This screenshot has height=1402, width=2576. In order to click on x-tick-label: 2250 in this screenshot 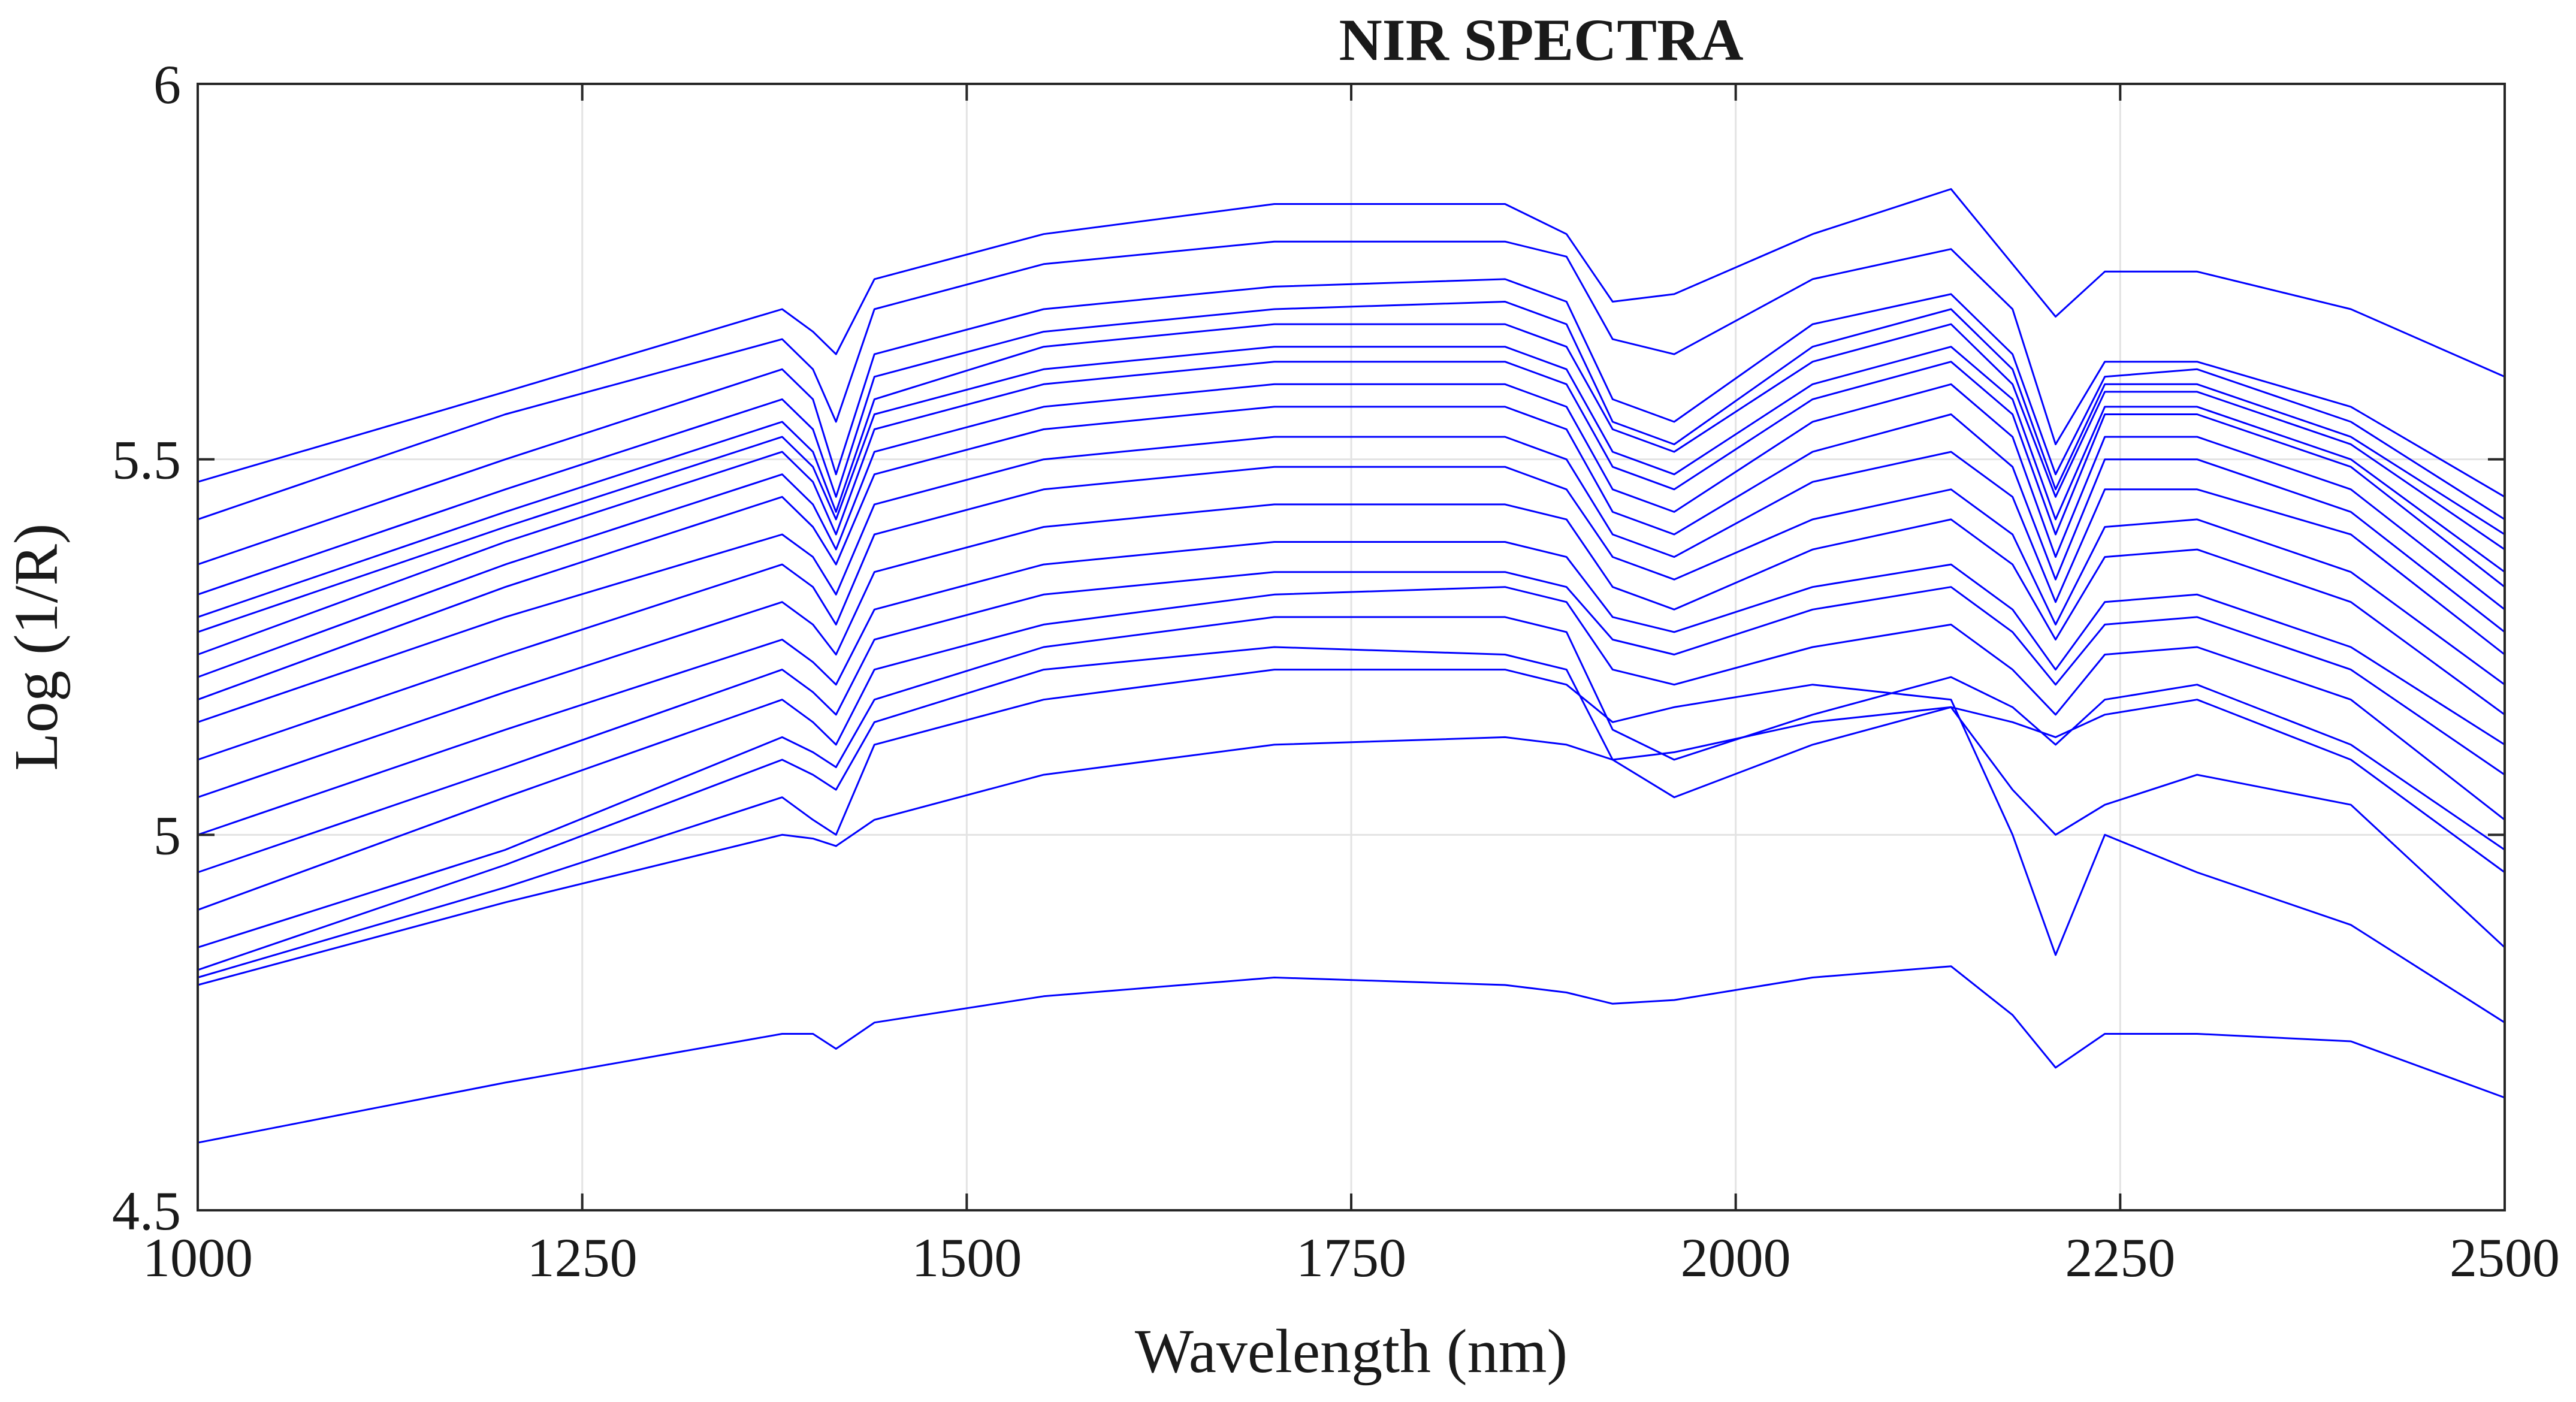, I will do `click(2120, 1257)`.